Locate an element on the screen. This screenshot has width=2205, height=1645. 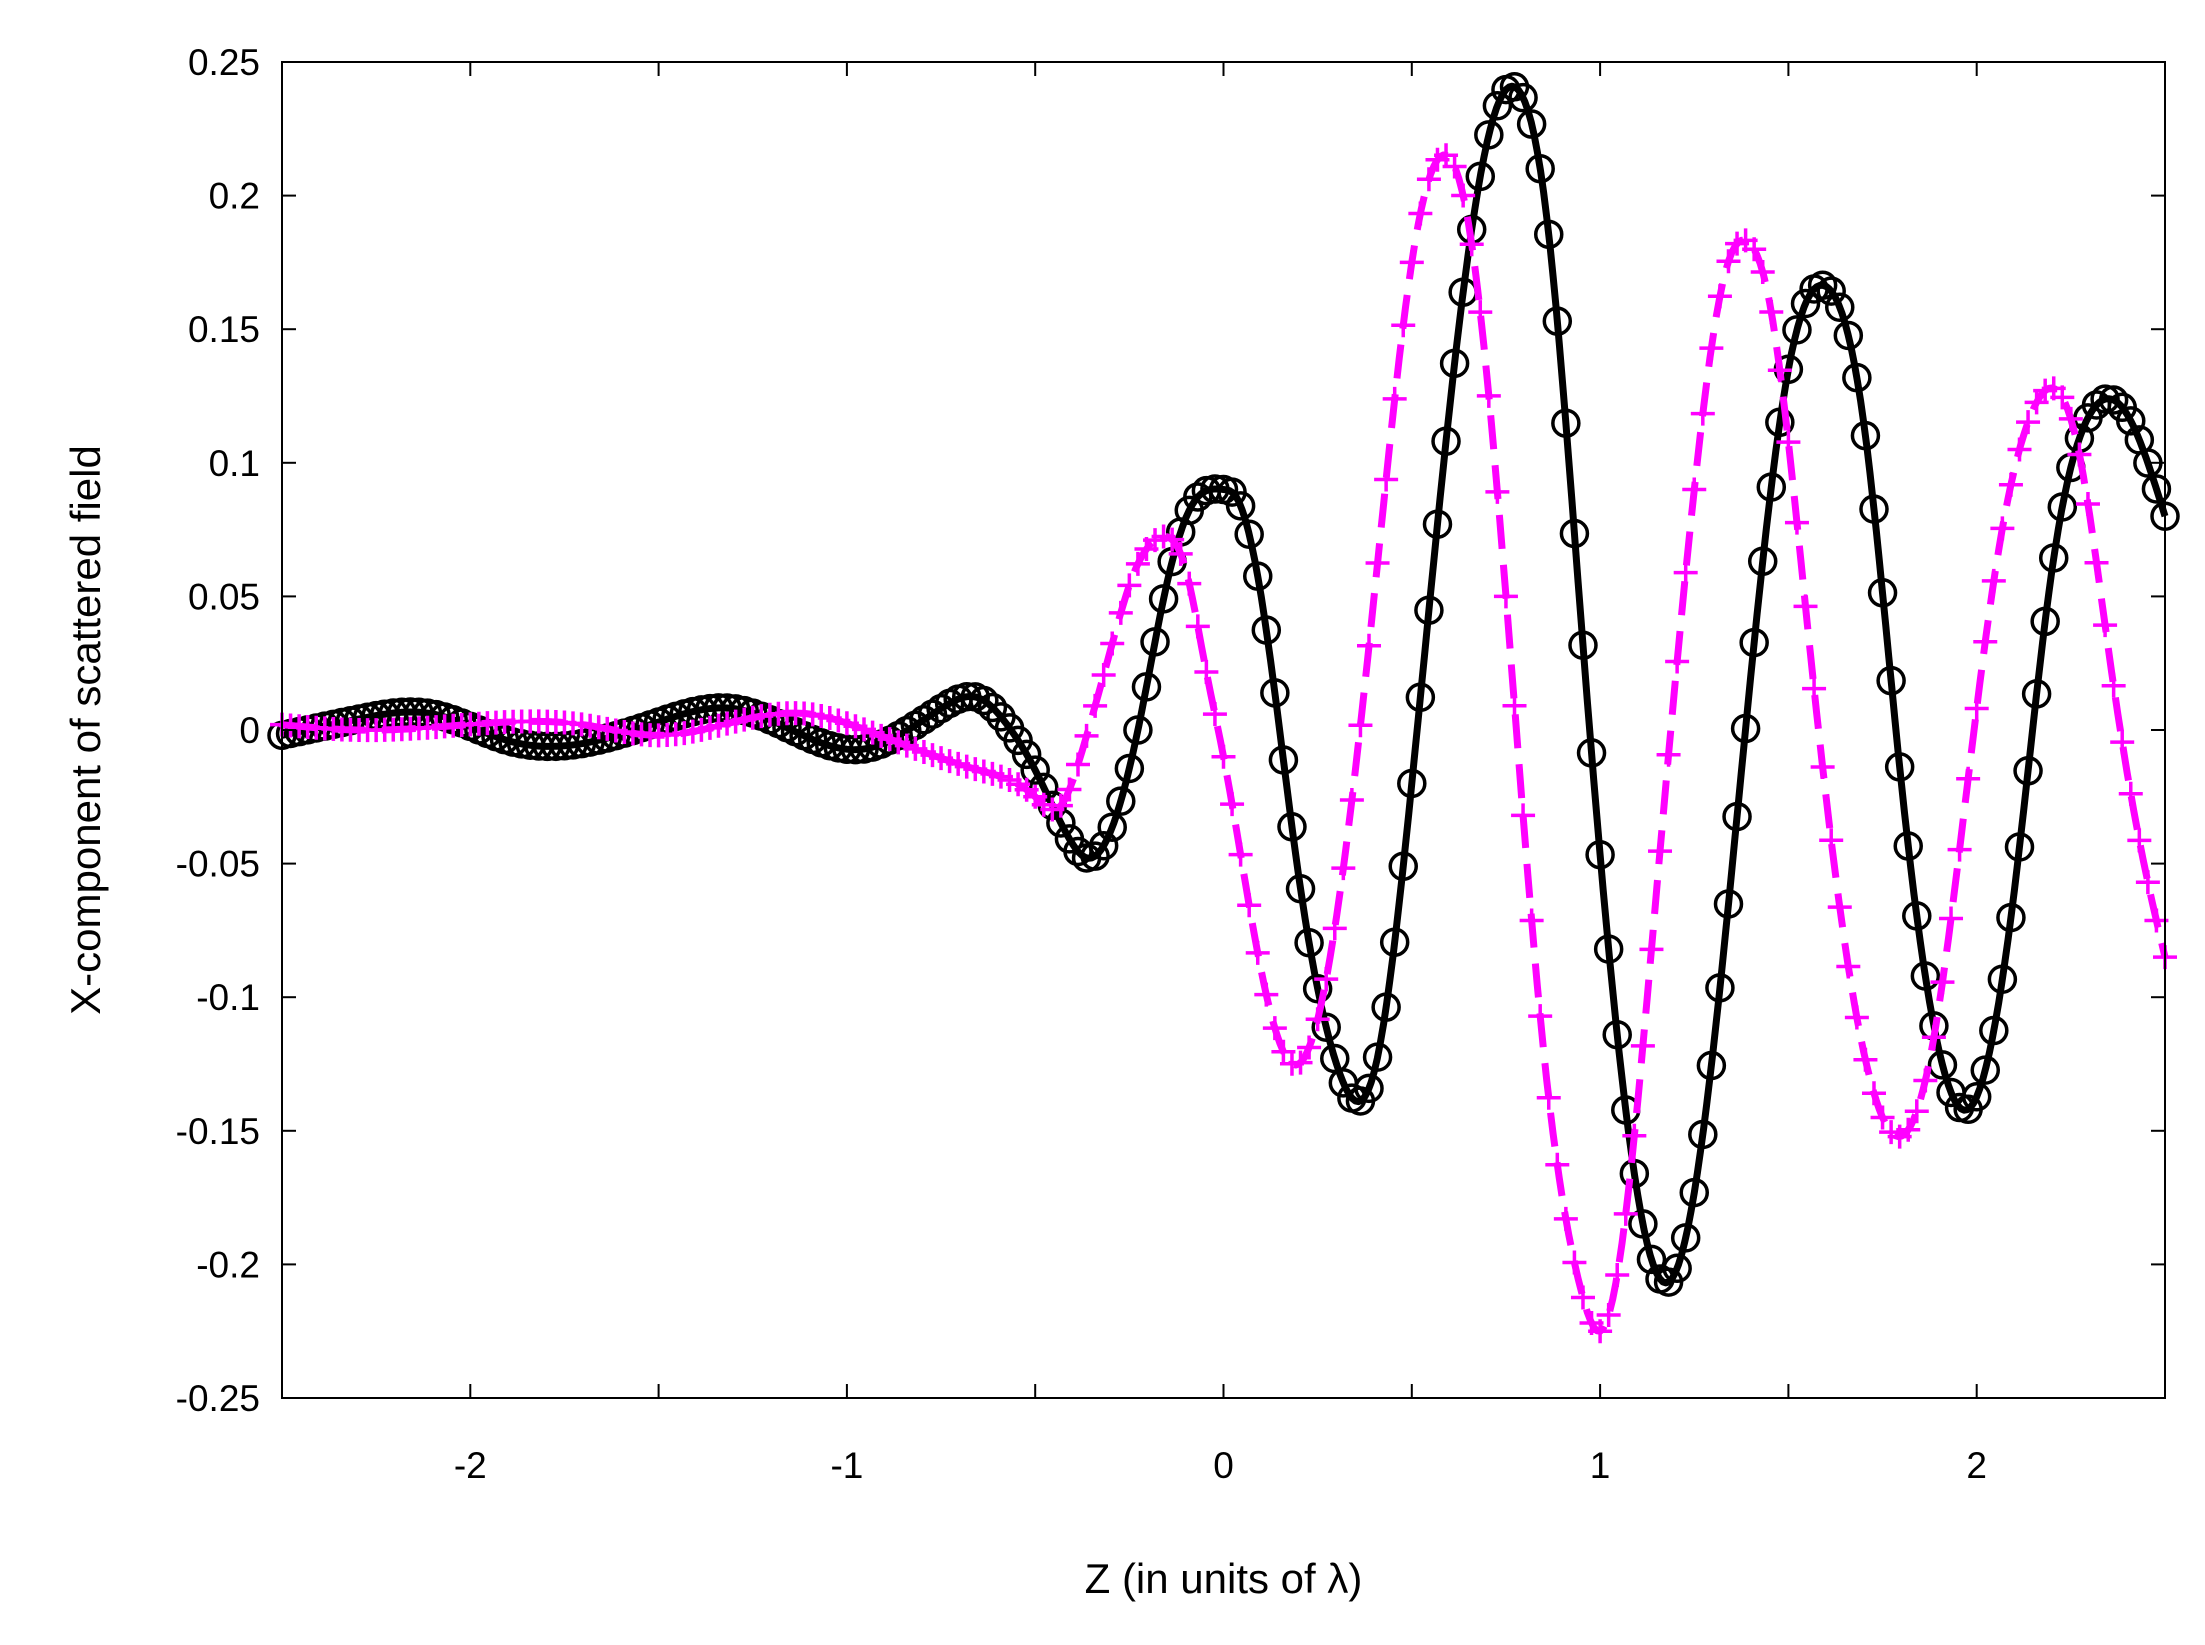
x-tick-label: -2 is located at coordinates (470, 1465).